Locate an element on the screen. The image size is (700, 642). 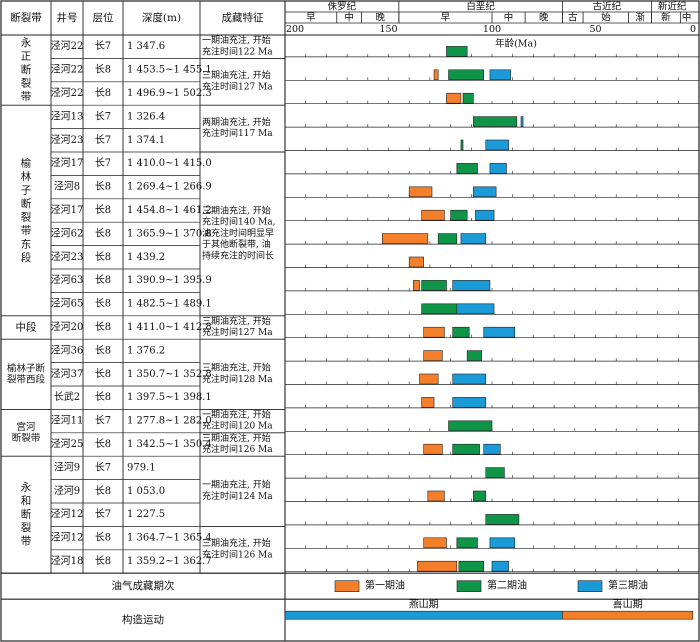
well-cell: 泾河65 is located at coordinates (67, 303).